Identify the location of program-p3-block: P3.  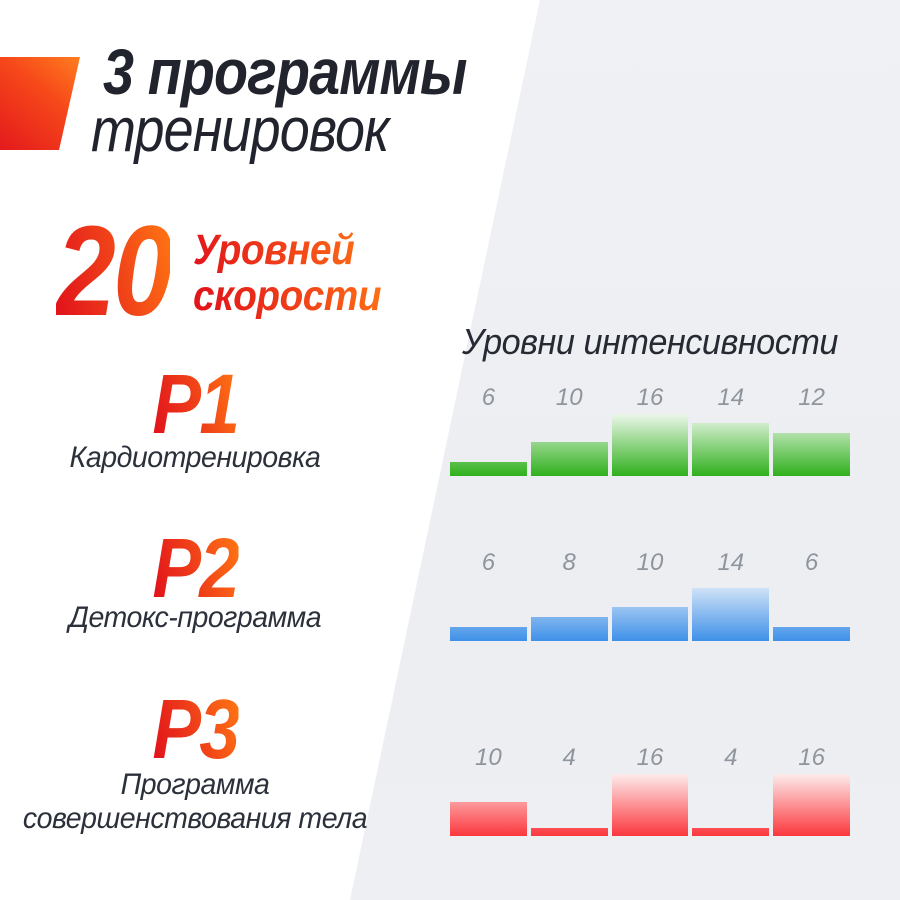
(195, 729).